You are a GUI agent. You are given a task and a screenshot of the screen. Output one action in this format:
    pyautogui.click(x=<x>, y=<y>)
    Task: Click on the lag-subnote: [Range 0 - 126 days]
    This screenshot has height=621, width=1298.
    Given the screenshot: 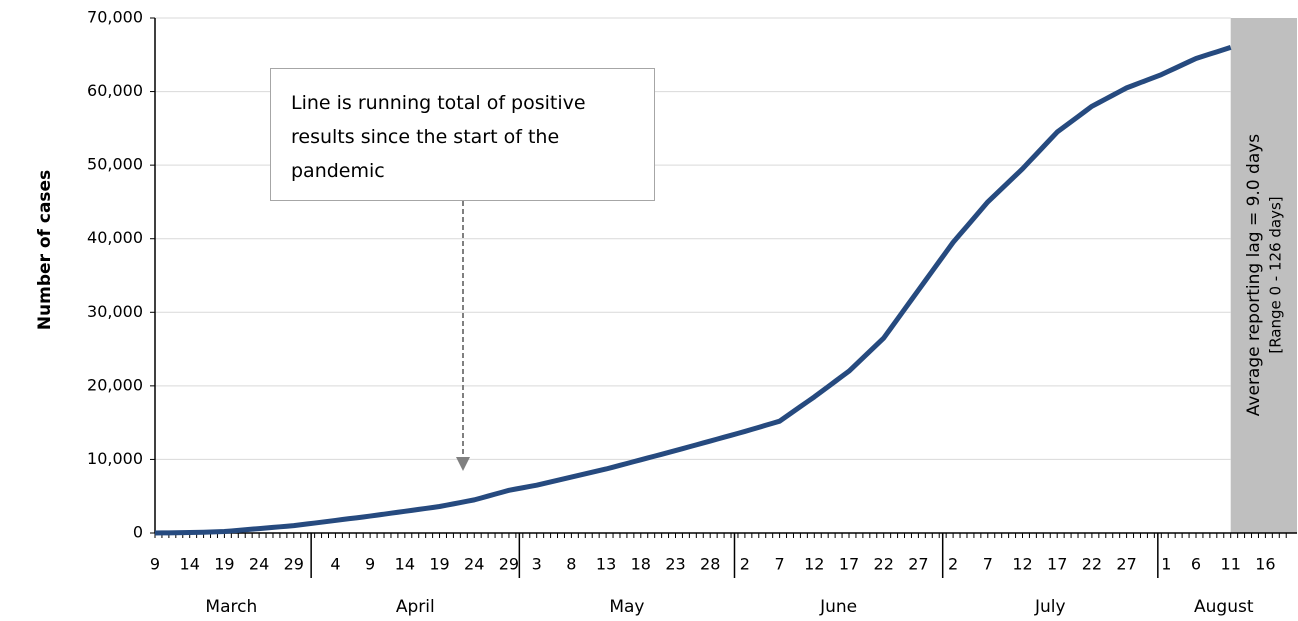 What is the action you would take?
    pyautogui.click(x=1275, y=274)
    